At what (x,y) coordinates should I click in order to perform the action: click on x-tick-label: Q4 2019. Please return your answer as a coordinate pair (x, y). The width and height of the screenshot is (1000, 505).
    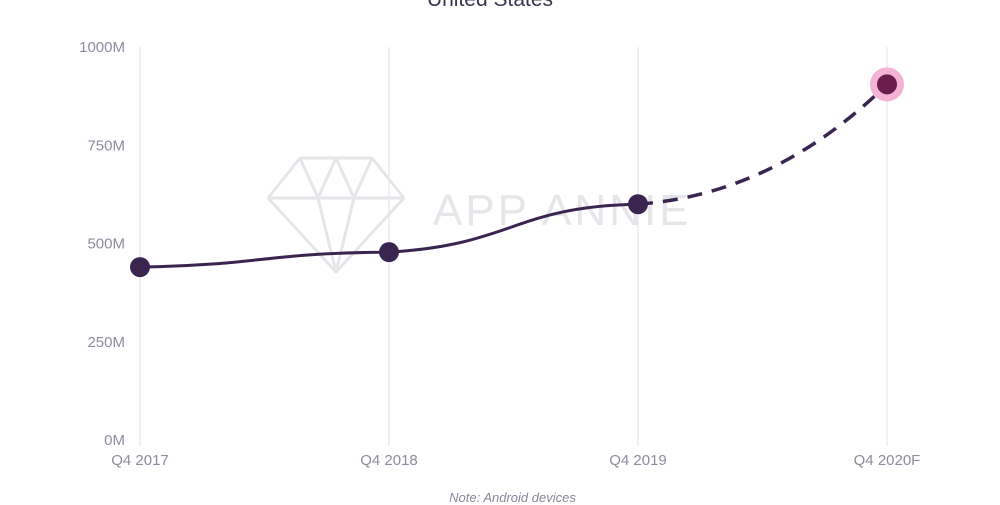
    Looking at the image, I should click on (638, 460).